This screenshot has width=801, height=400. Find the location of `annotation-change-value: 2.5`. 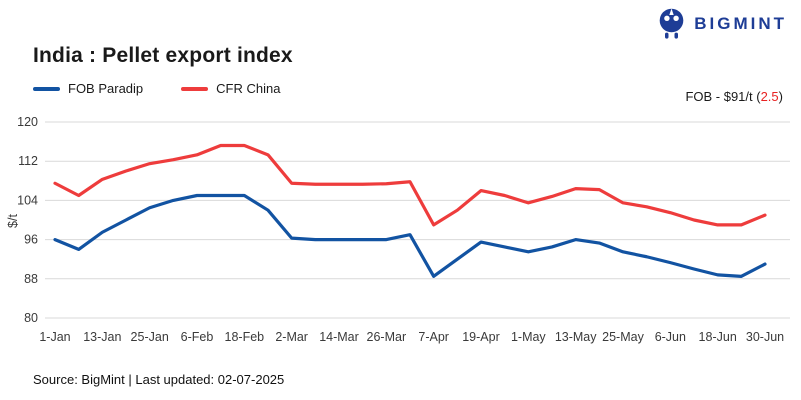

annotation-change-value: 2.5 is located at coordinates (769, 96).